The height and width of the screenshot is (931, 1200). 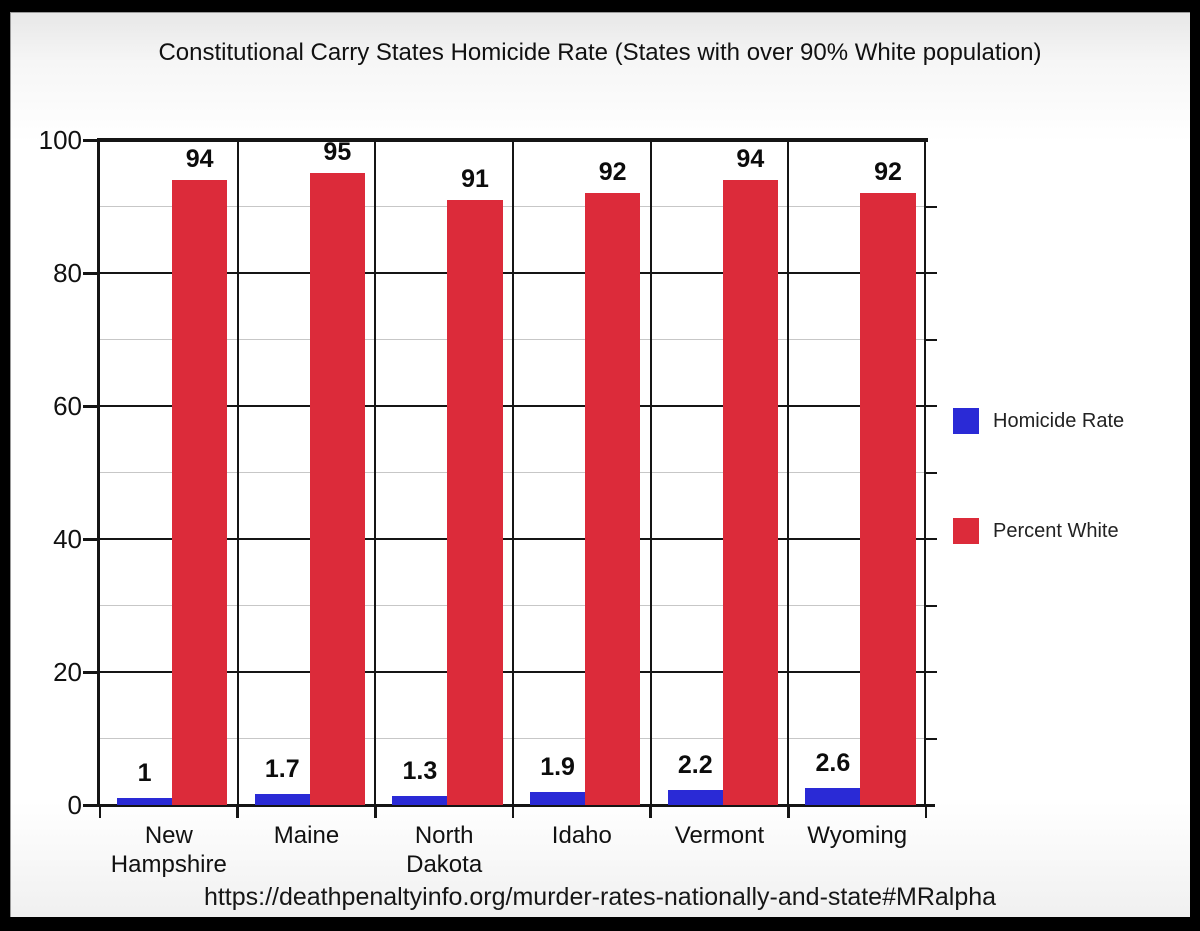 I want to click on y-axis-label: 40, so click(x=67, y=539).